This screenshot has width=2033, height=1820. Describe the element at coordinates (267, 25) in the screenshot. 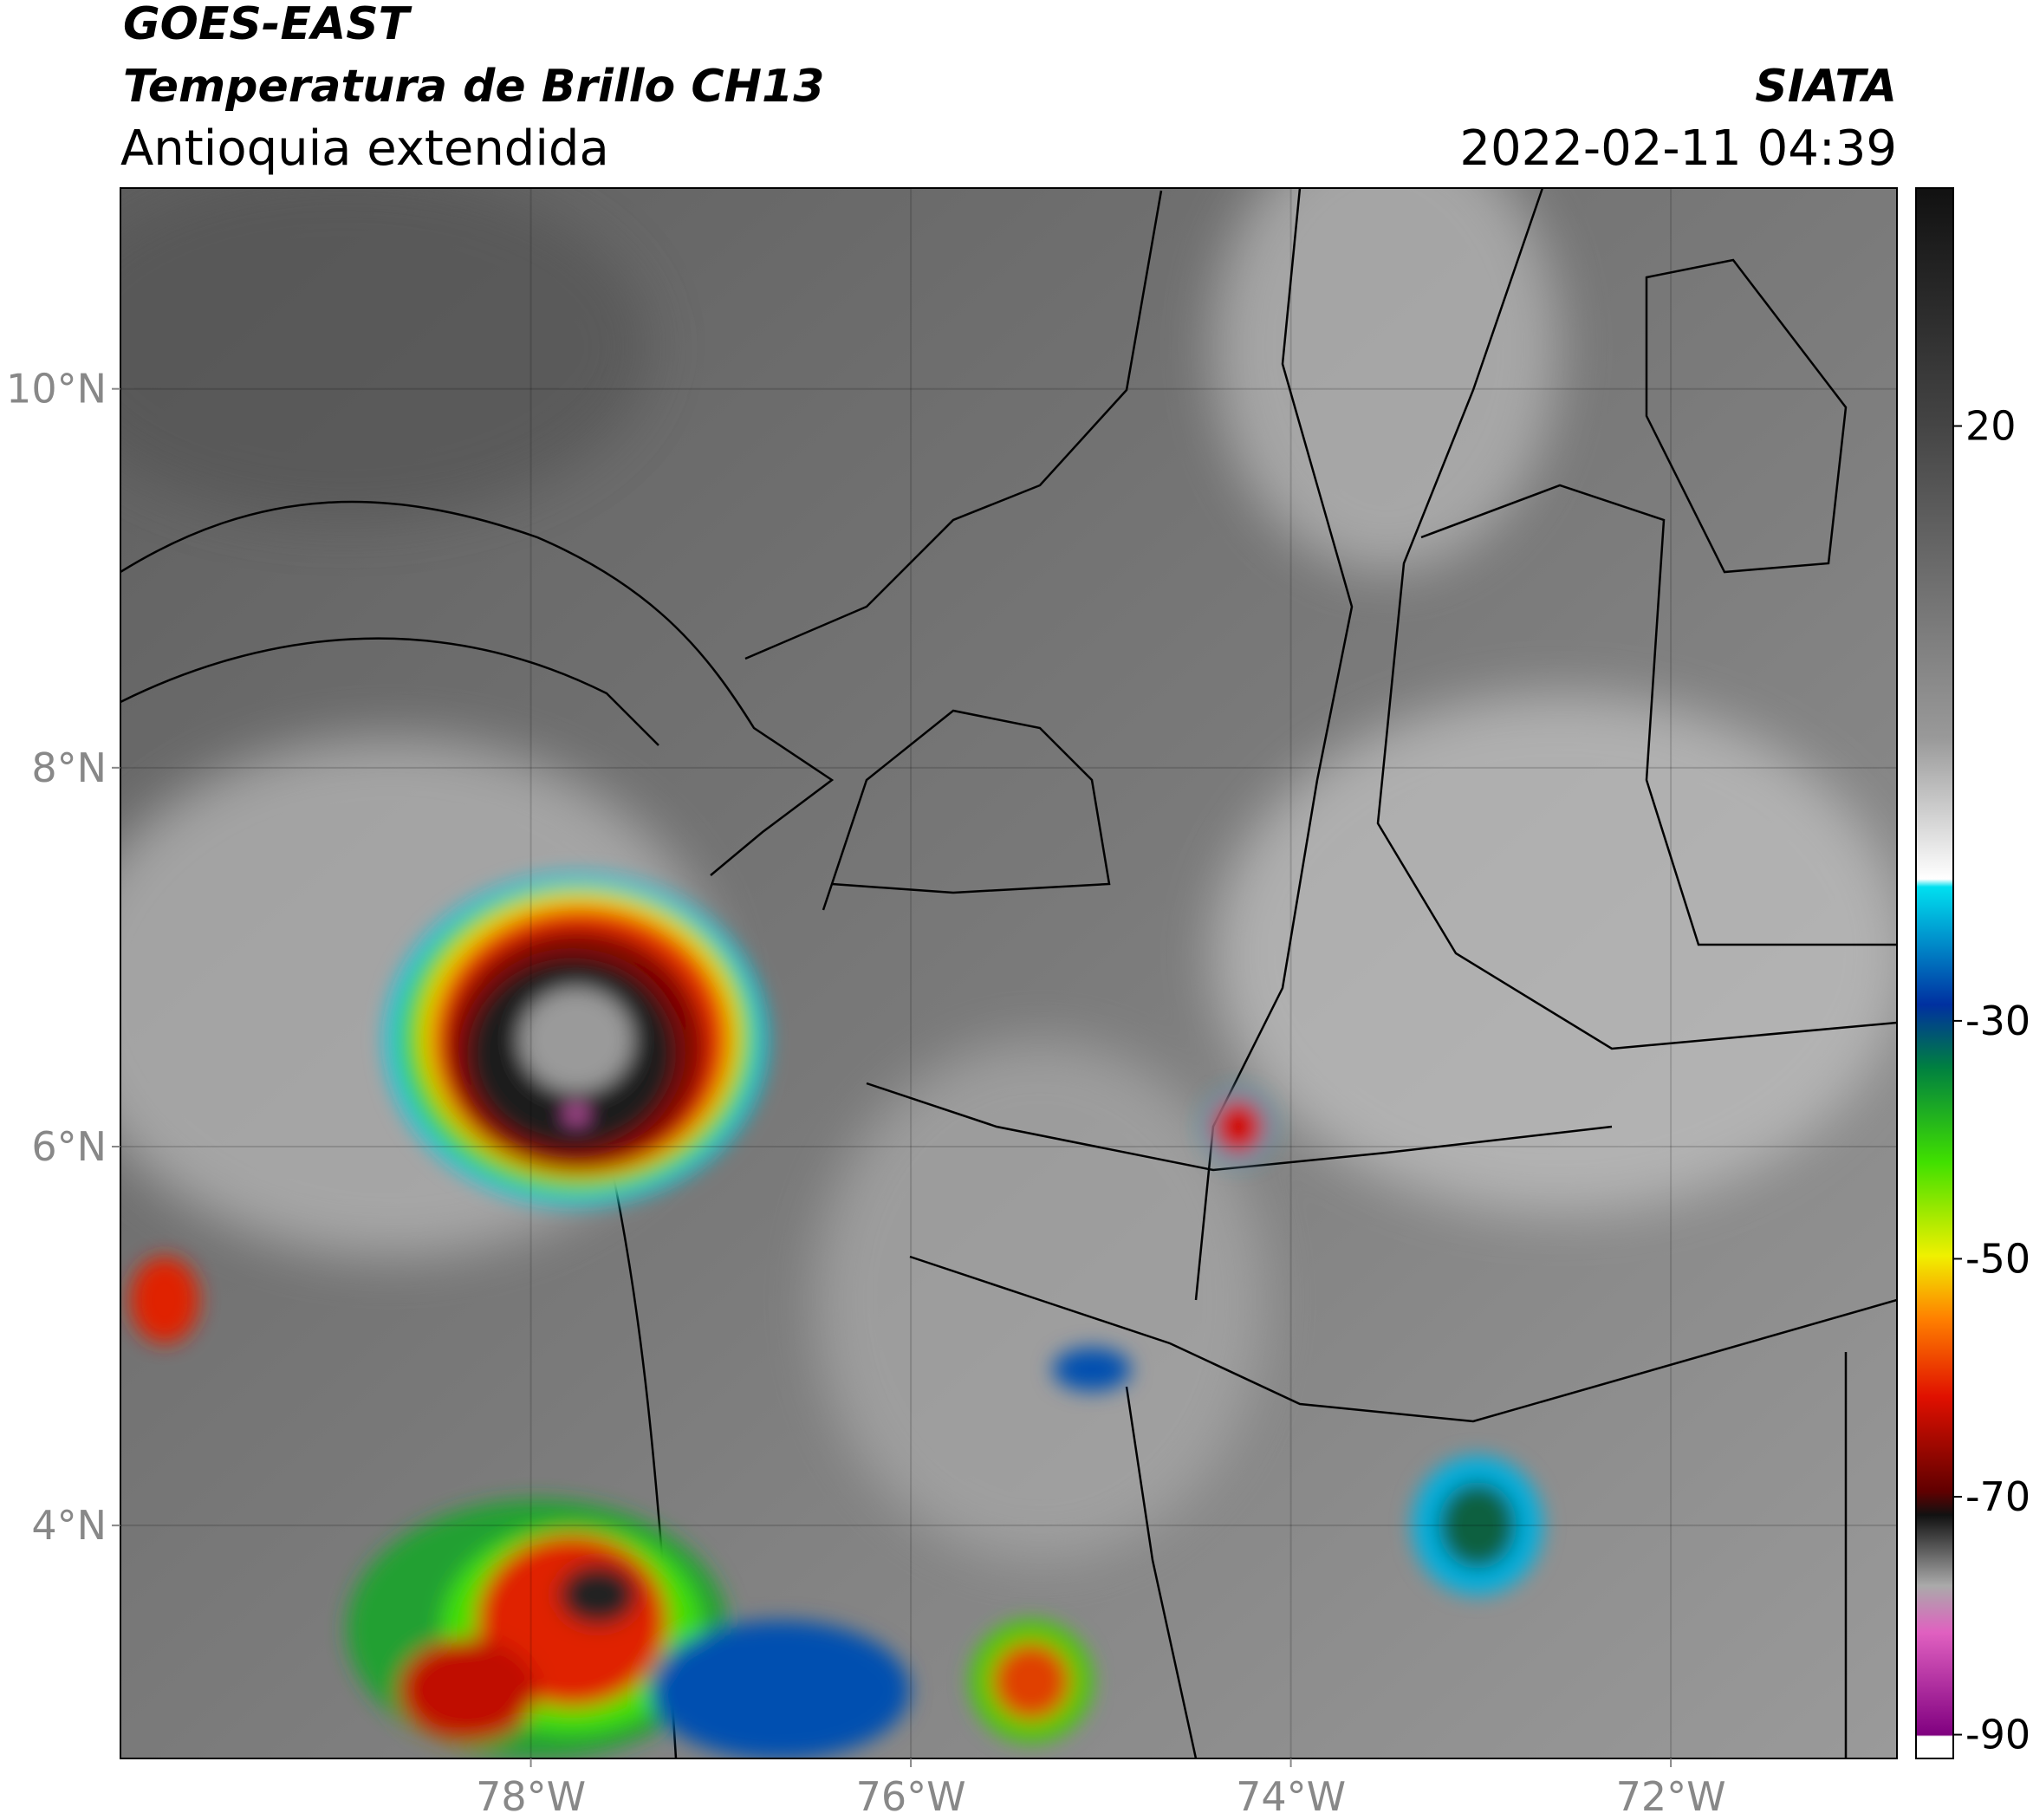

I see `title: GOES-EAST` at that location.